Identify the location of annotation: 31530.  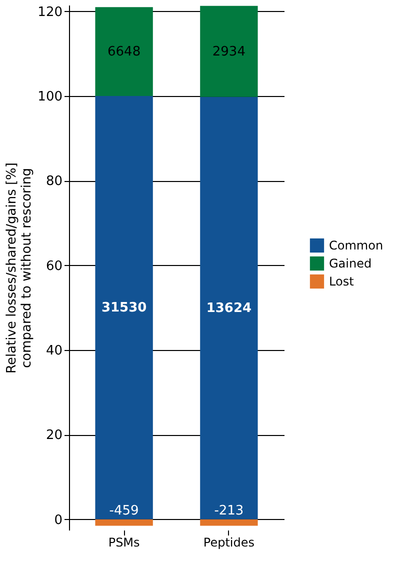
(124, 308).